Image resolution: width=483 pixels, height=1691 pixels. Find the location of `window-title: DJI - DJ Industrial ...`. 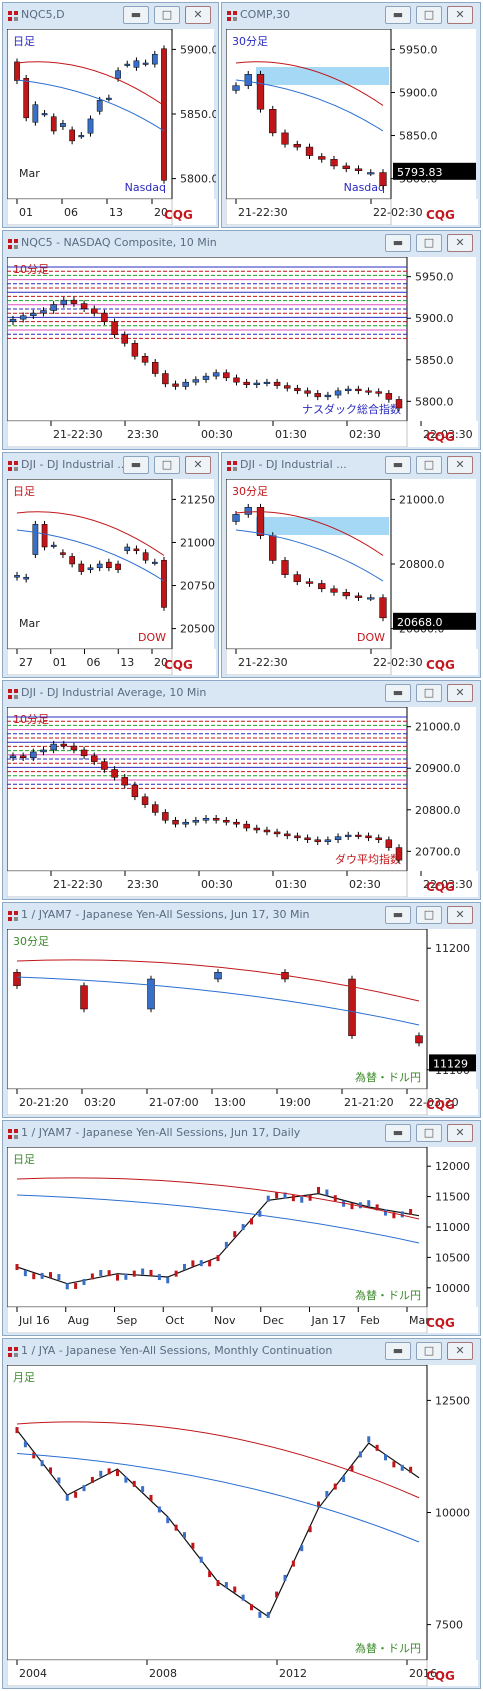

window-title: DJI - DJ Industrial ... is located at coordinates (72, 464).